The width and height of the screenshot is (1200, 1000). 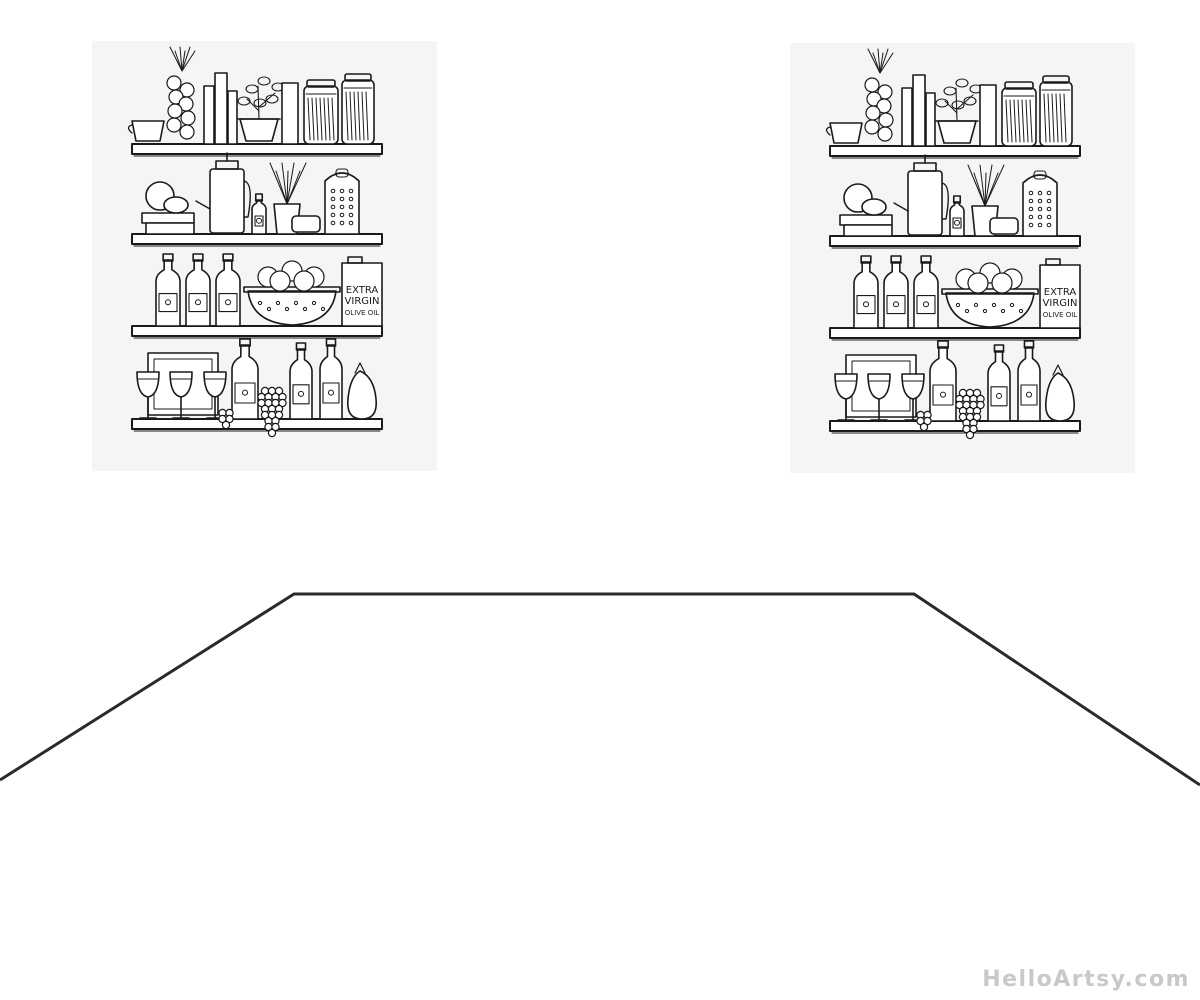 What do you see at coordinates (264, 256) in the screenshot?
I see `pantry-drawing-left: EXTRA VIRGIN OLIVE OIL` at bounding box center [264, 256].